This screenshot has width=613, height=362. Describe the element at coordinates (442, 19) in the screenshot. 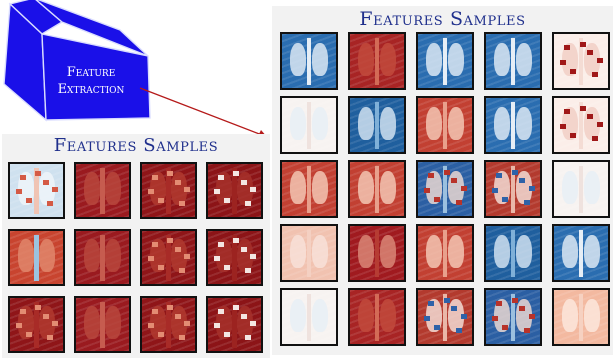

I see `panel-title-right: Features Samples` at that location.